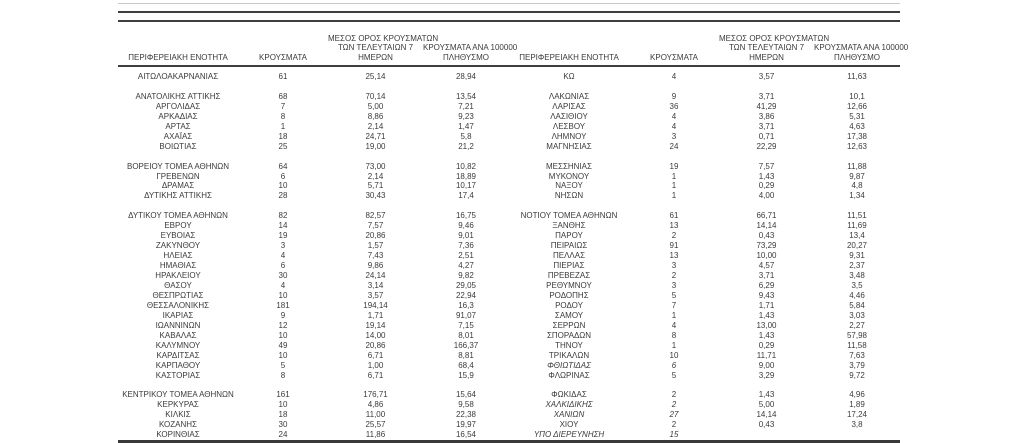  I want to click on cases-cell: 9, so click(674, 96).